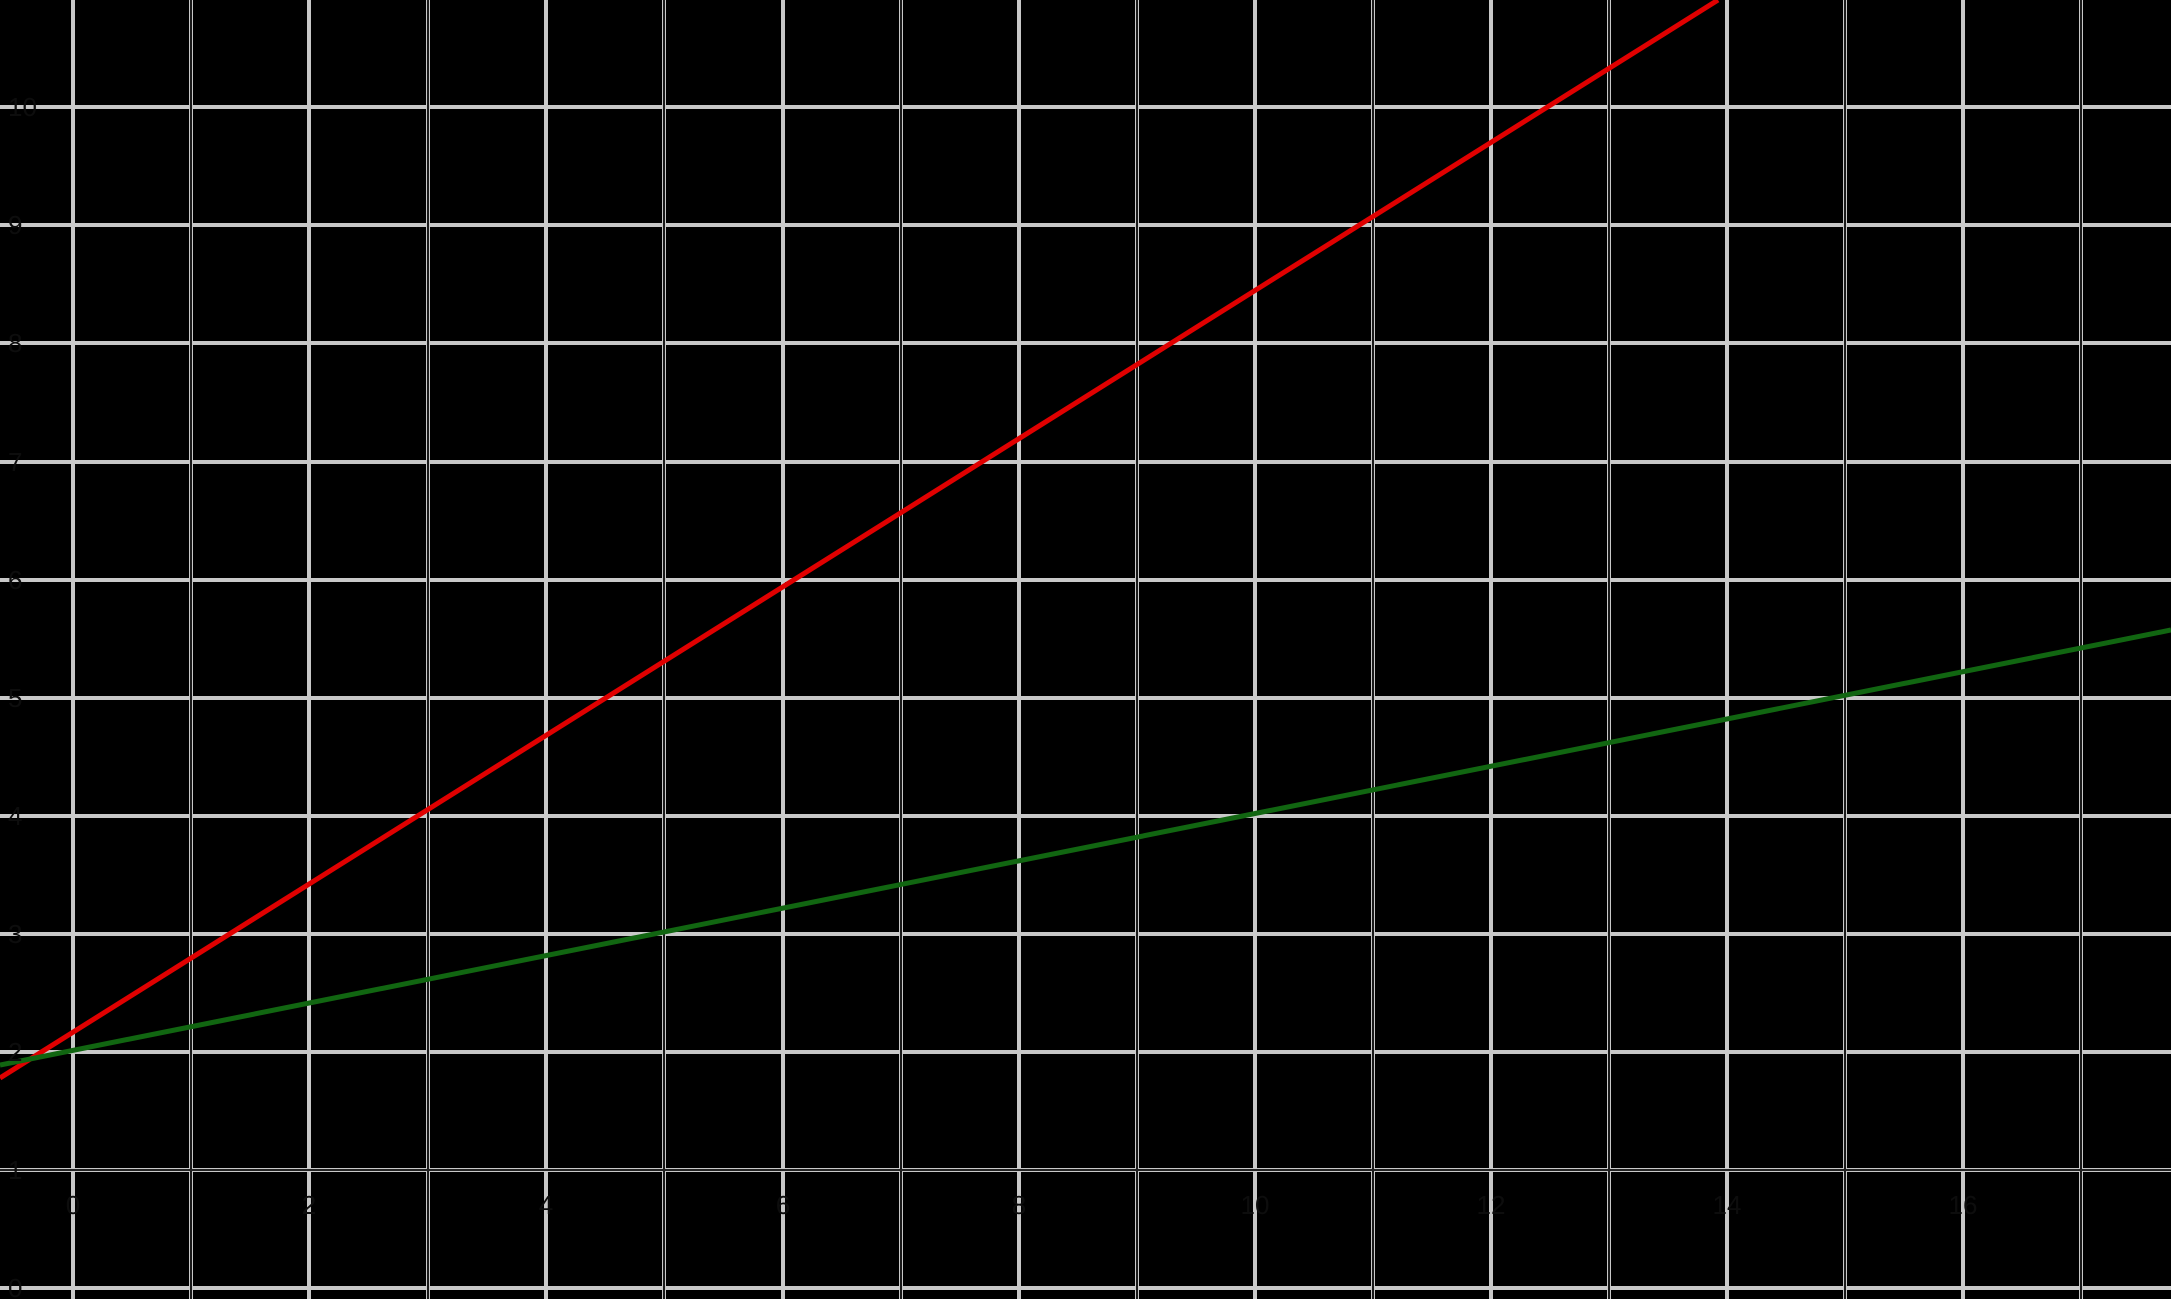 The height and width of the screenshot is (1299, 2171). I want to click on y-tick-label: 2, so click(15, 1052).